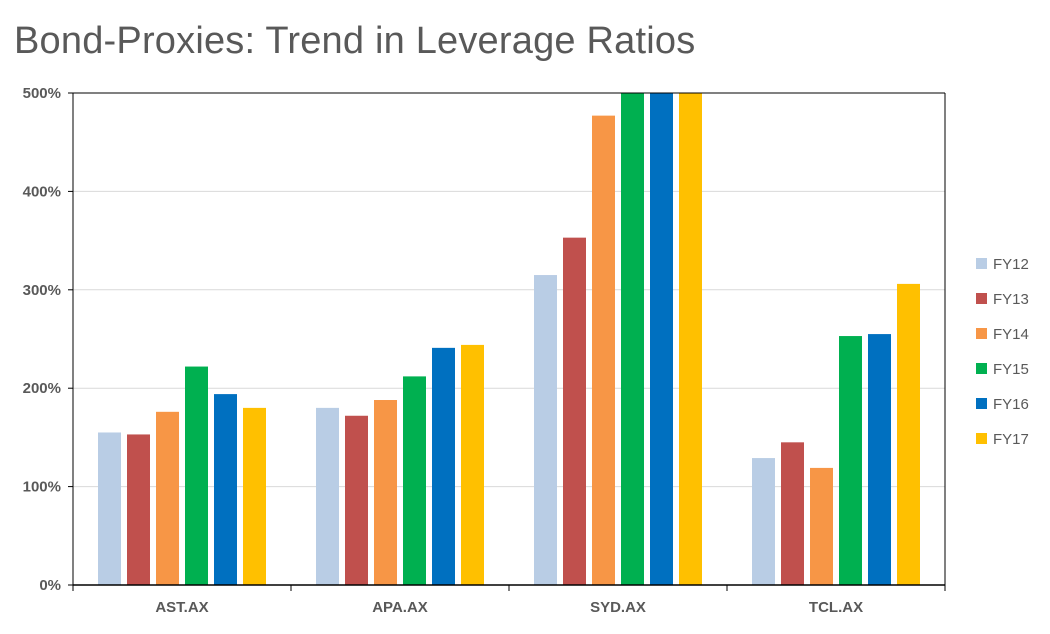  Describe the element at coordinates (414, 480) in the screenshot. I see `bar-fy15-apa-ax` at that location.